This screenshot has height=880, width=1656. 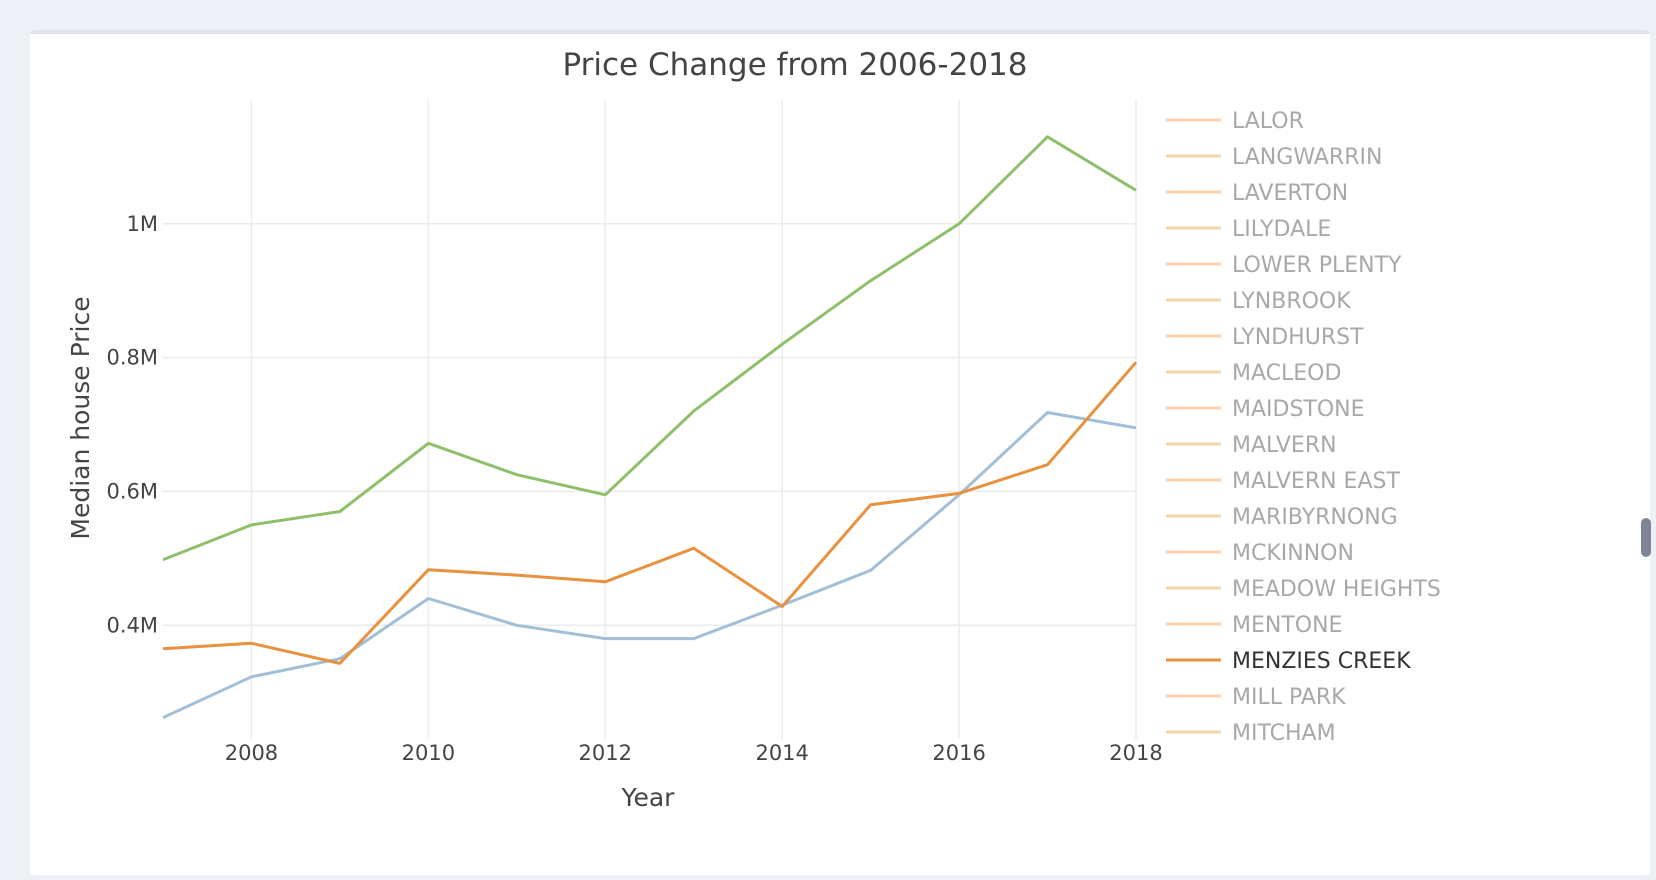 What do you see at coordinates (1135, 753) in the screenshot?
I see `x-tick-label: 2018` at bounding box center [1135, 753].